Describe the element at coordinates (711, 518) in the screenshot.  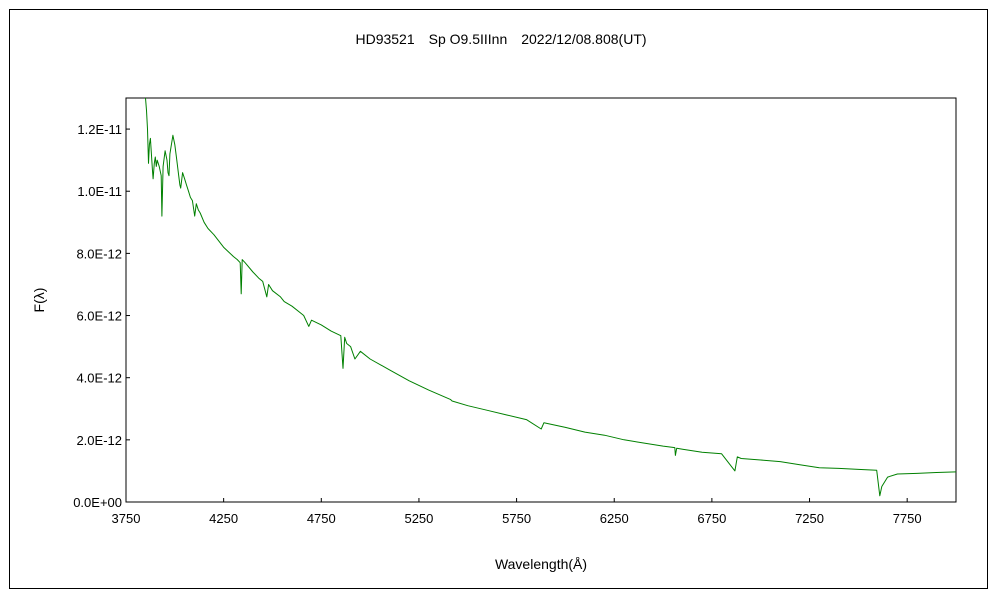
I see `x-tick-label: 6750` at that location.